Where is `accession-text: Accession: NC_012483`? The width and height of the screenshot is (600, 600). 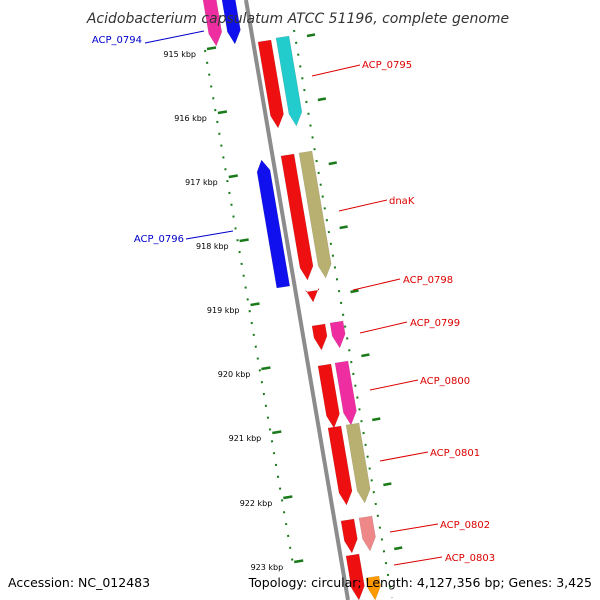
accession-text: Accession: NC_012483 is located at coordinates (79, 582).